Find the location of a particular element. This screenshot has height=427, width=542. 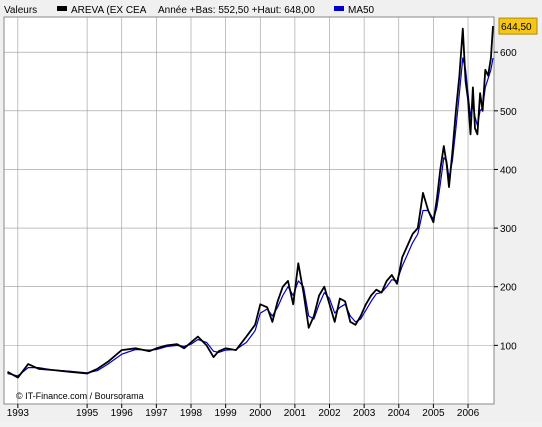

x-tick-label: 2004 is located at coordinates (399, 413).